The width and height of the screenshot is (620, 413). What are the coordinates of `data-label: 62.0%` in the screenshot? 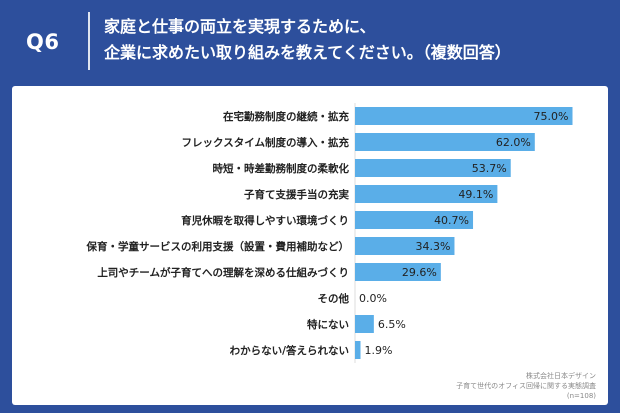 It's located at (513, 142).